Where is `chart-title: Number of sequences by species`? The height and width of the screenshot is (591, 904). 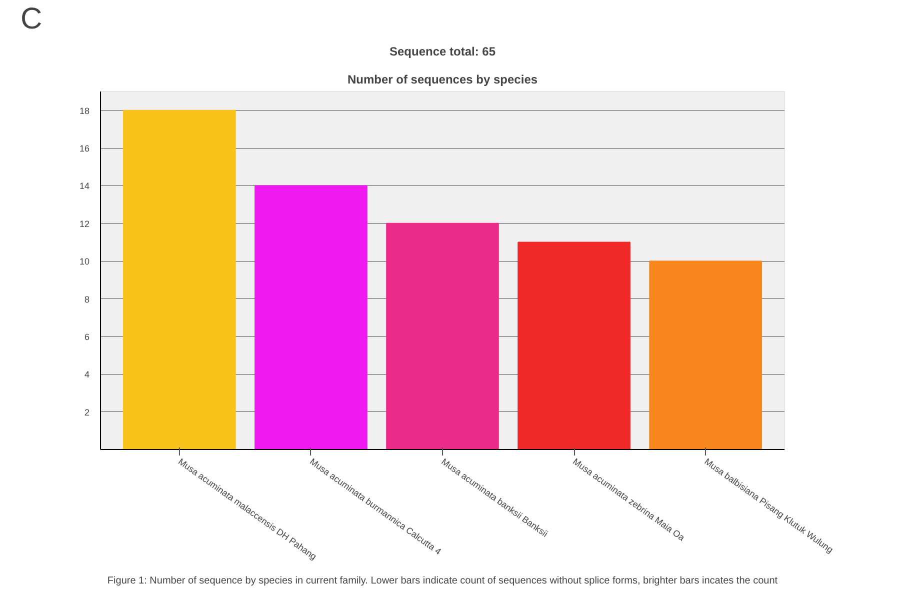
chart-title: Number of sequences by species is located at coordinates (442, 79).